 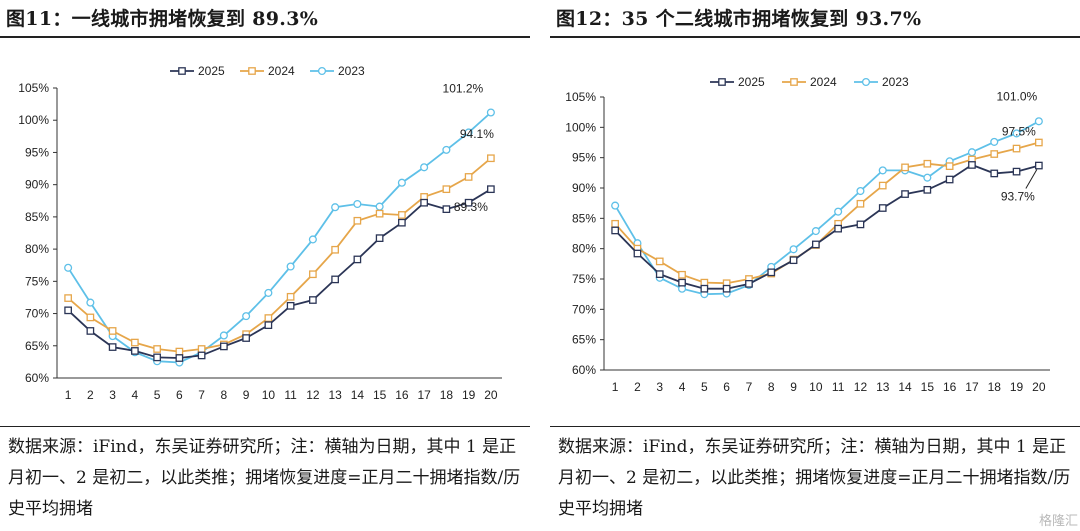 What do you see at coordinates (269, 395) in the screenshot?
I see `fig11-x-tick-label: 10` at bounding box center [269, 395].